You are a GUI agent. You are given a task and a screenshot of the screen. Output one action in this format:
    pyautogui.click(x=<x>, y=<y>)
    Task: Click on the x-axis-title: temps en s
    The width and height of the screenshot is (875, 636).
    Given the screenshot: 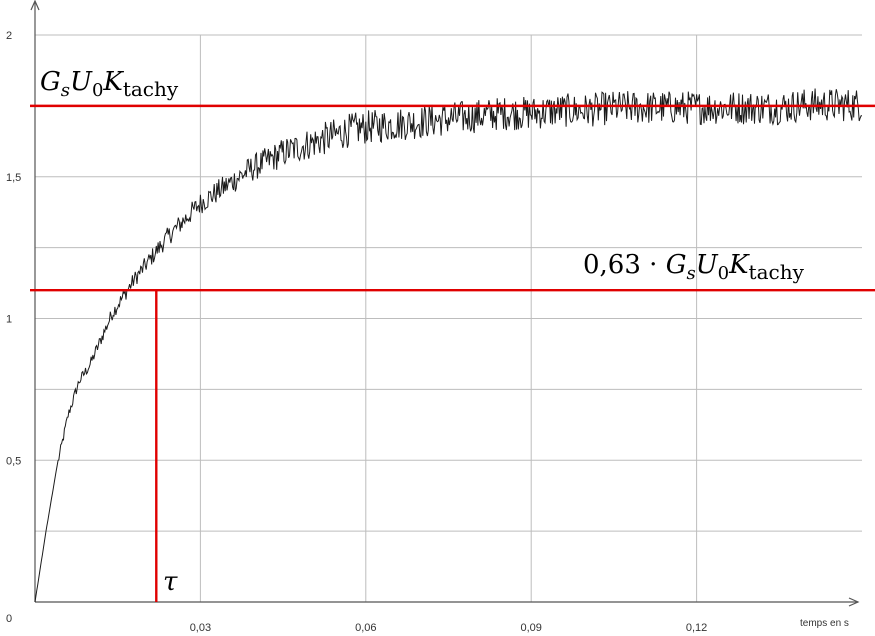 What is the action you would take?
    pyautogui.click(x=824, y=623)
    